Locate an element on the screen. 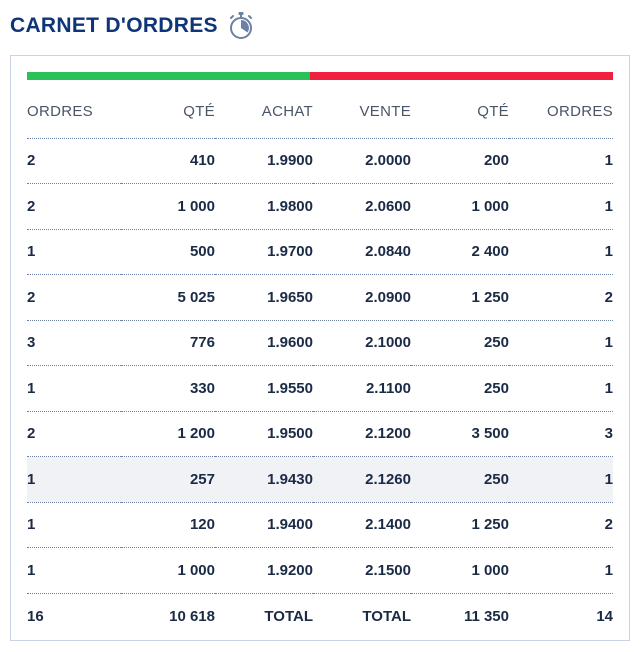 The height and width of the screenshot is (652, 640). bid-price-cell: 1.9650 is located at coordinates (290, 297).